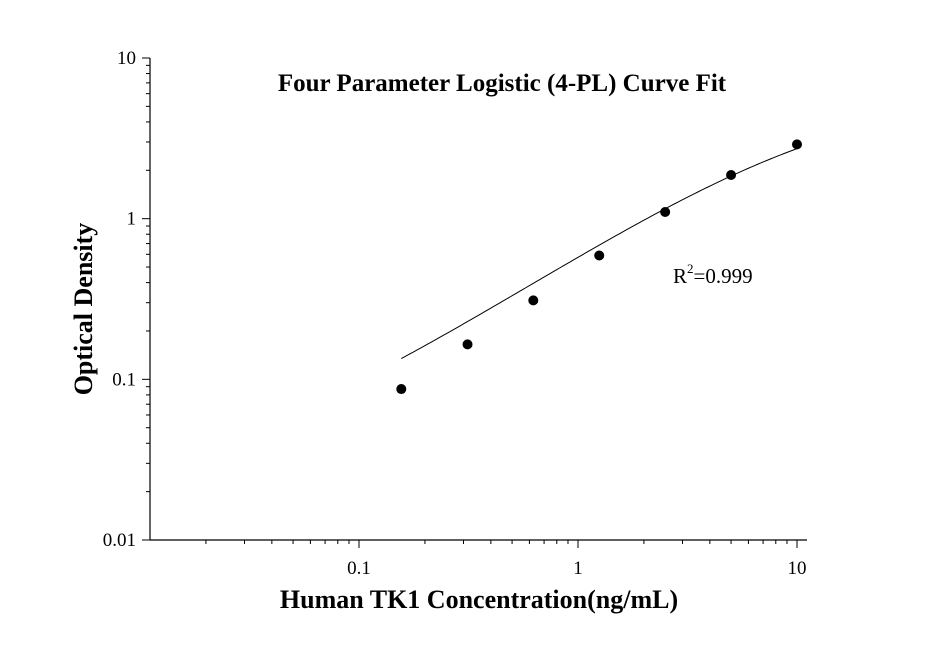 The image size is (936, 646). Describe the element at coordinates (83, 309) in the screenshot. I see `y-axis-label: Optical Density` at that location.